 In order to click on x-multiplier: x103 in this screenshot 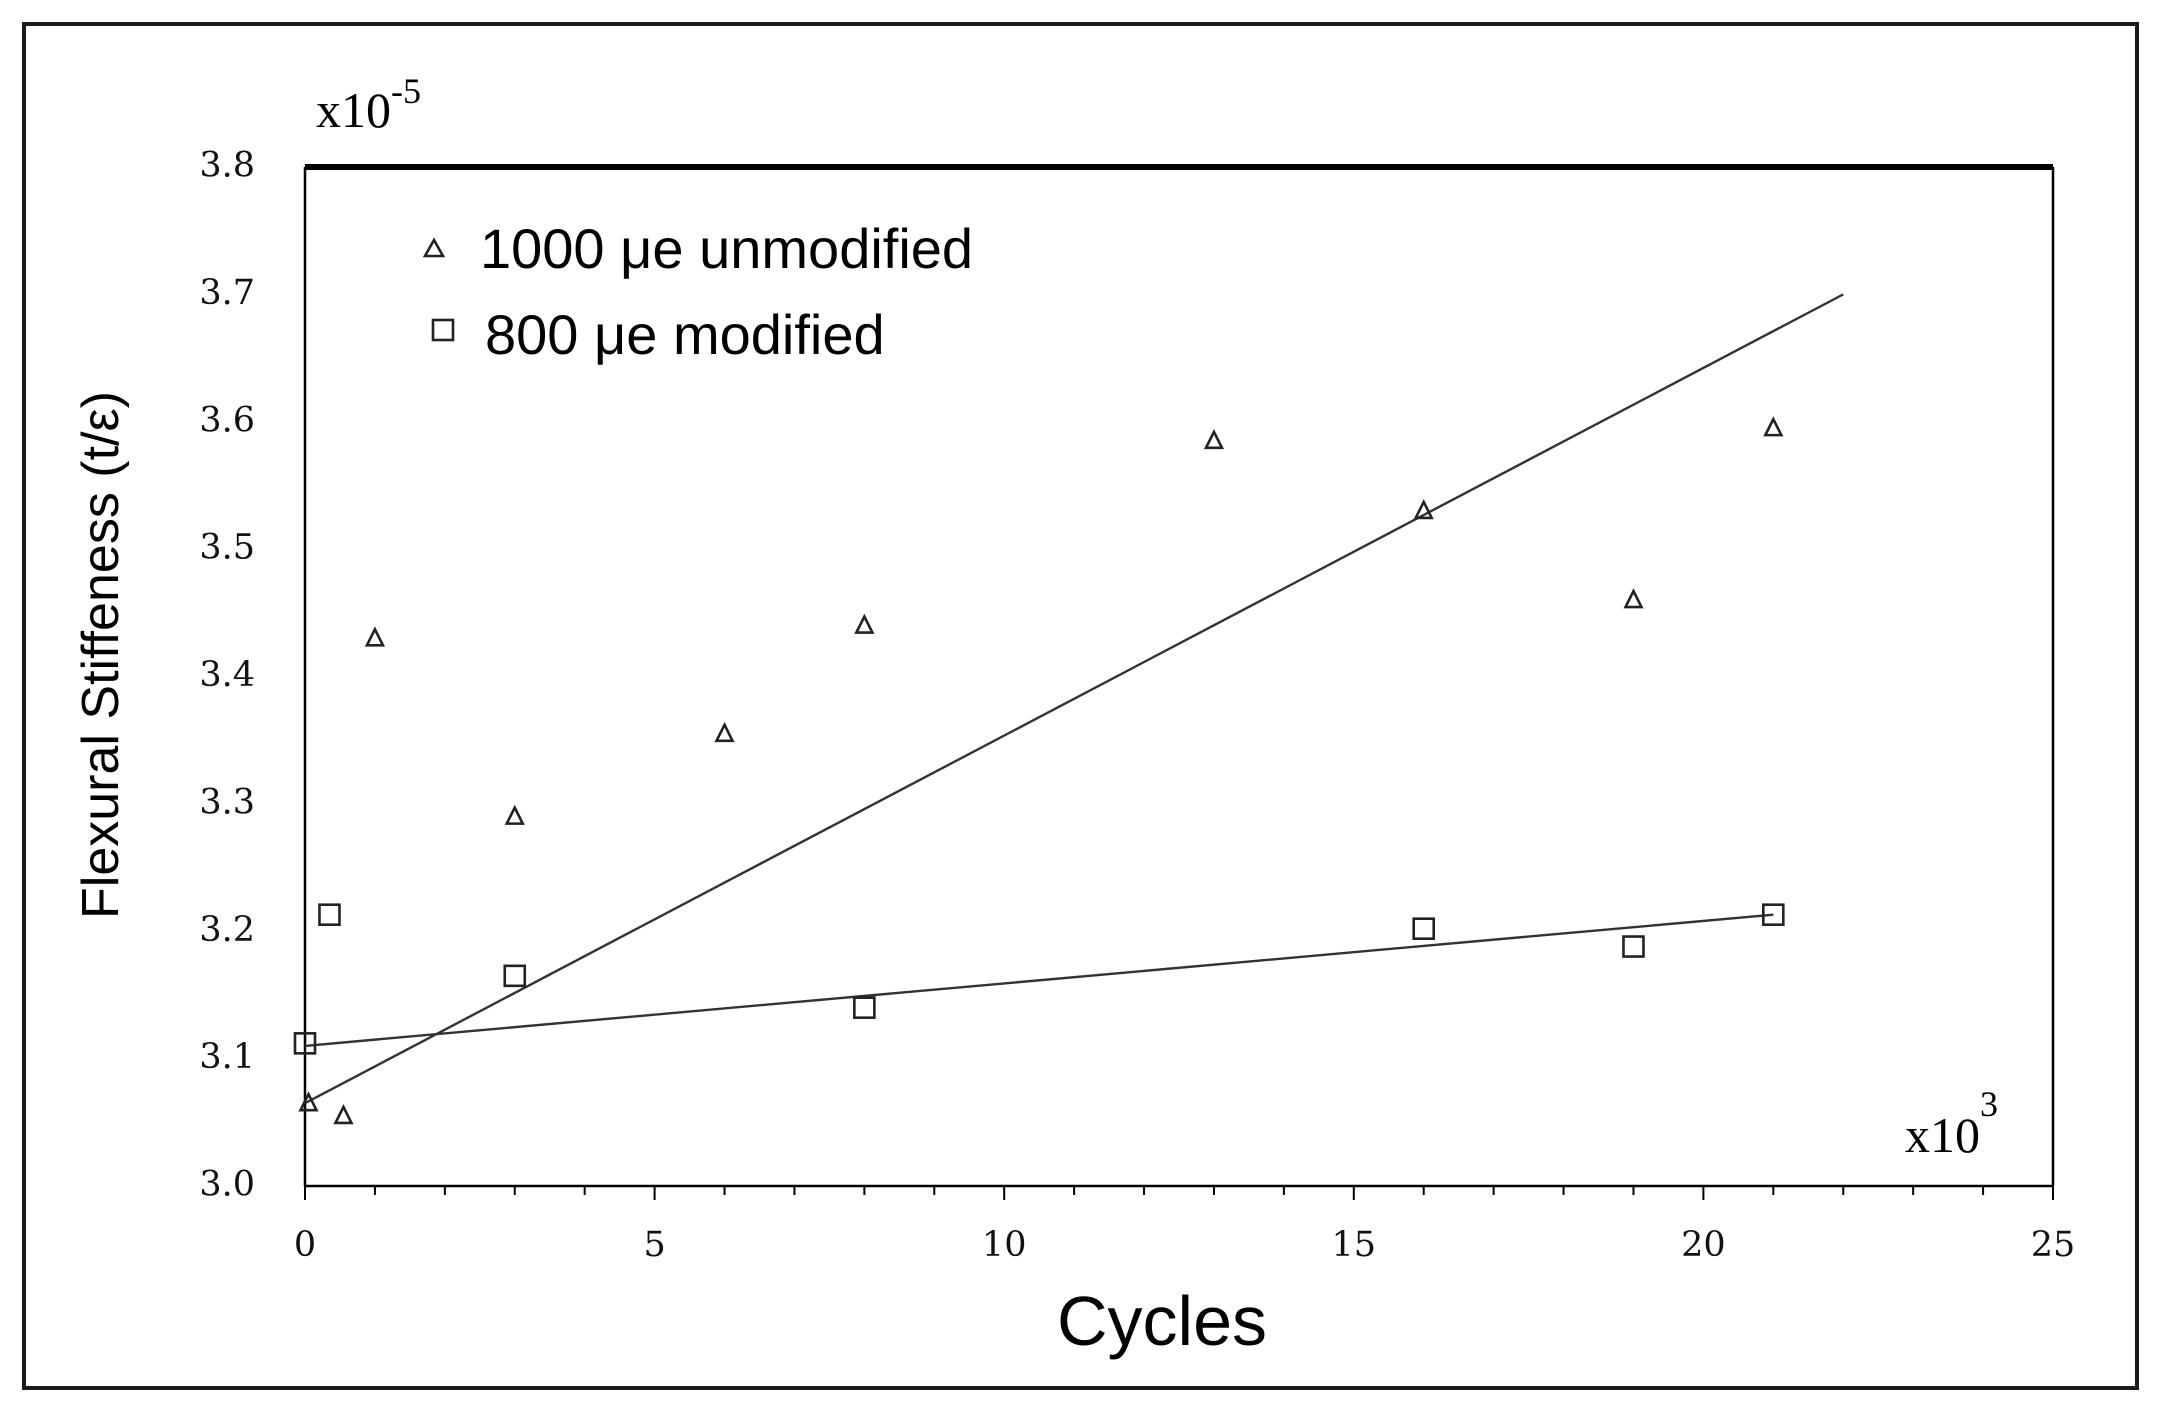, I will do `click(1951, 1123)`.